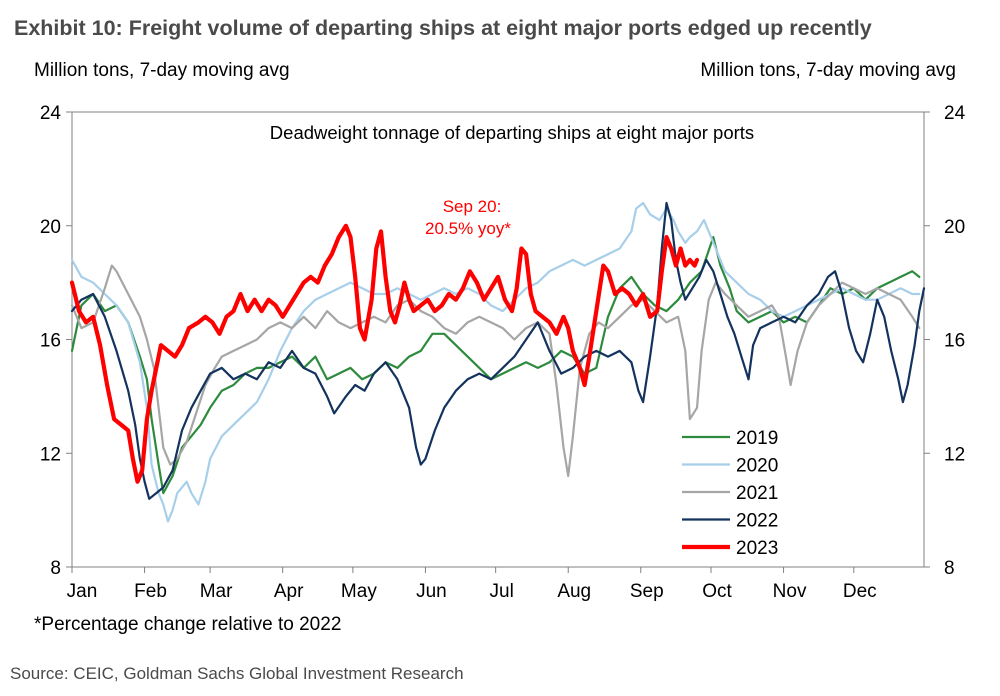 The width and height of the screenshot is (1000, 696). Describe the element at coordinates (216, 591) in the screenshot. I see `x-tick-label-mar: Mar` at that location.